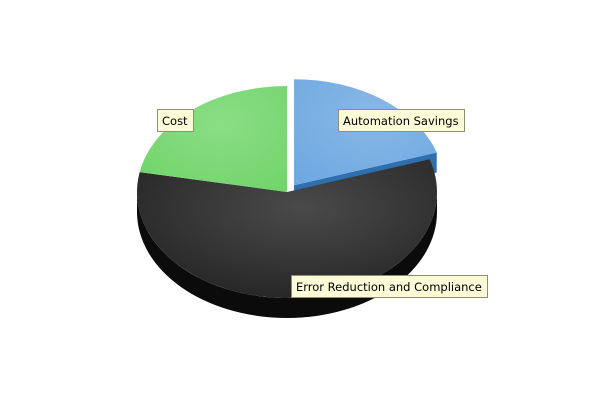  I want to click on slice-label-error-reduction-and-compliance: Error Reduction and Compliance, so click(389, 286).